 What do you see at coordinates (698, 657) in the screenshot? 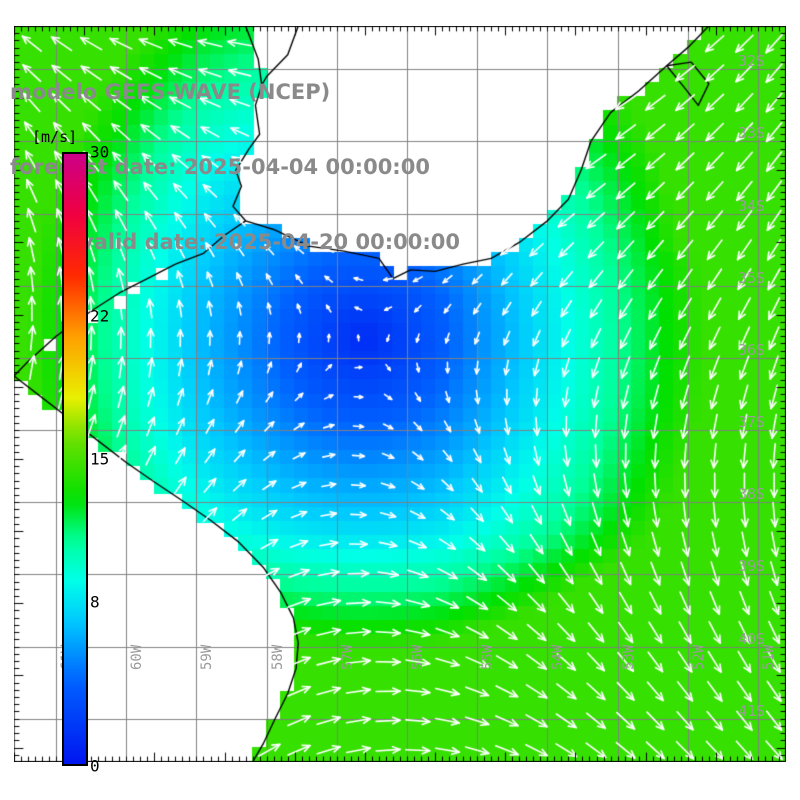
I see `longitude-label-52W: 52W` at bounding box center [698, 657].